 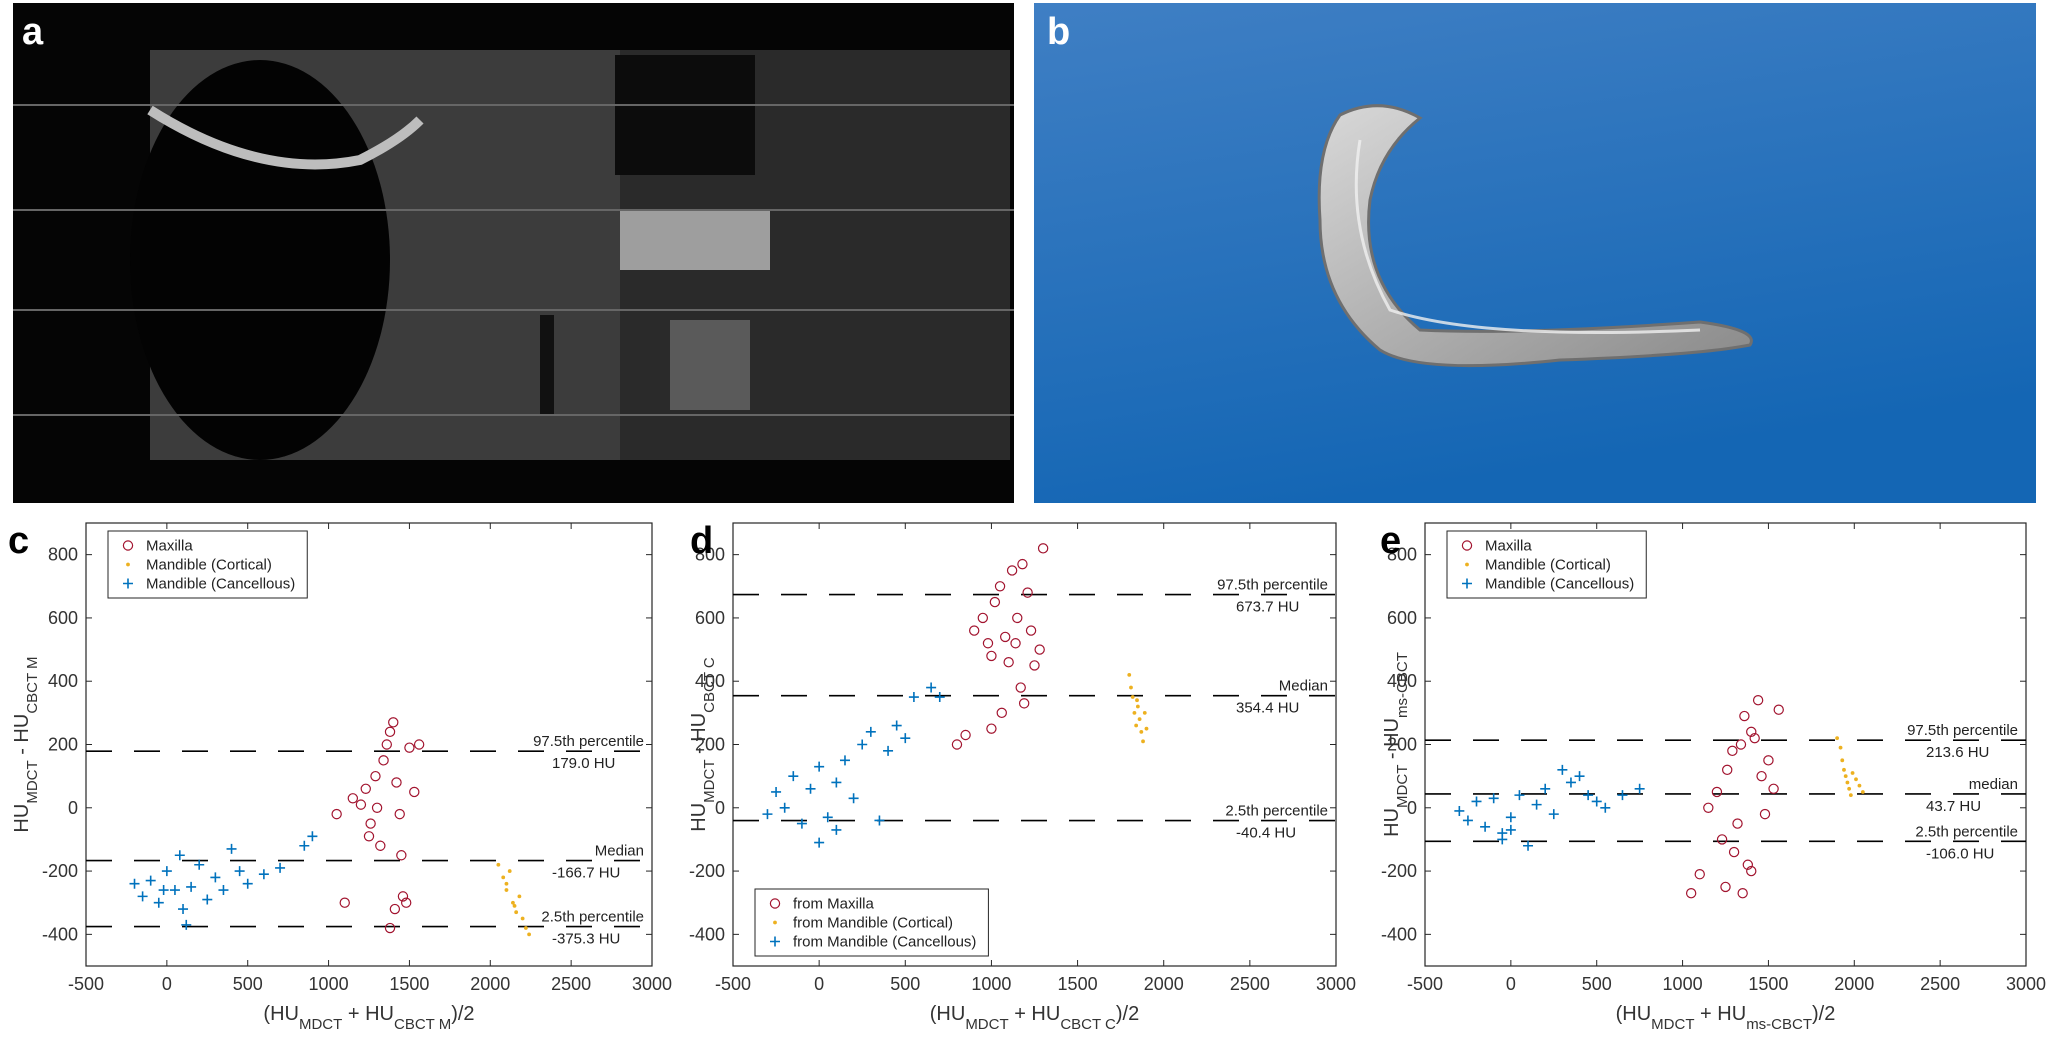 I want to click on x-axis-label-part: (HU, so click(x=281, y=1014).